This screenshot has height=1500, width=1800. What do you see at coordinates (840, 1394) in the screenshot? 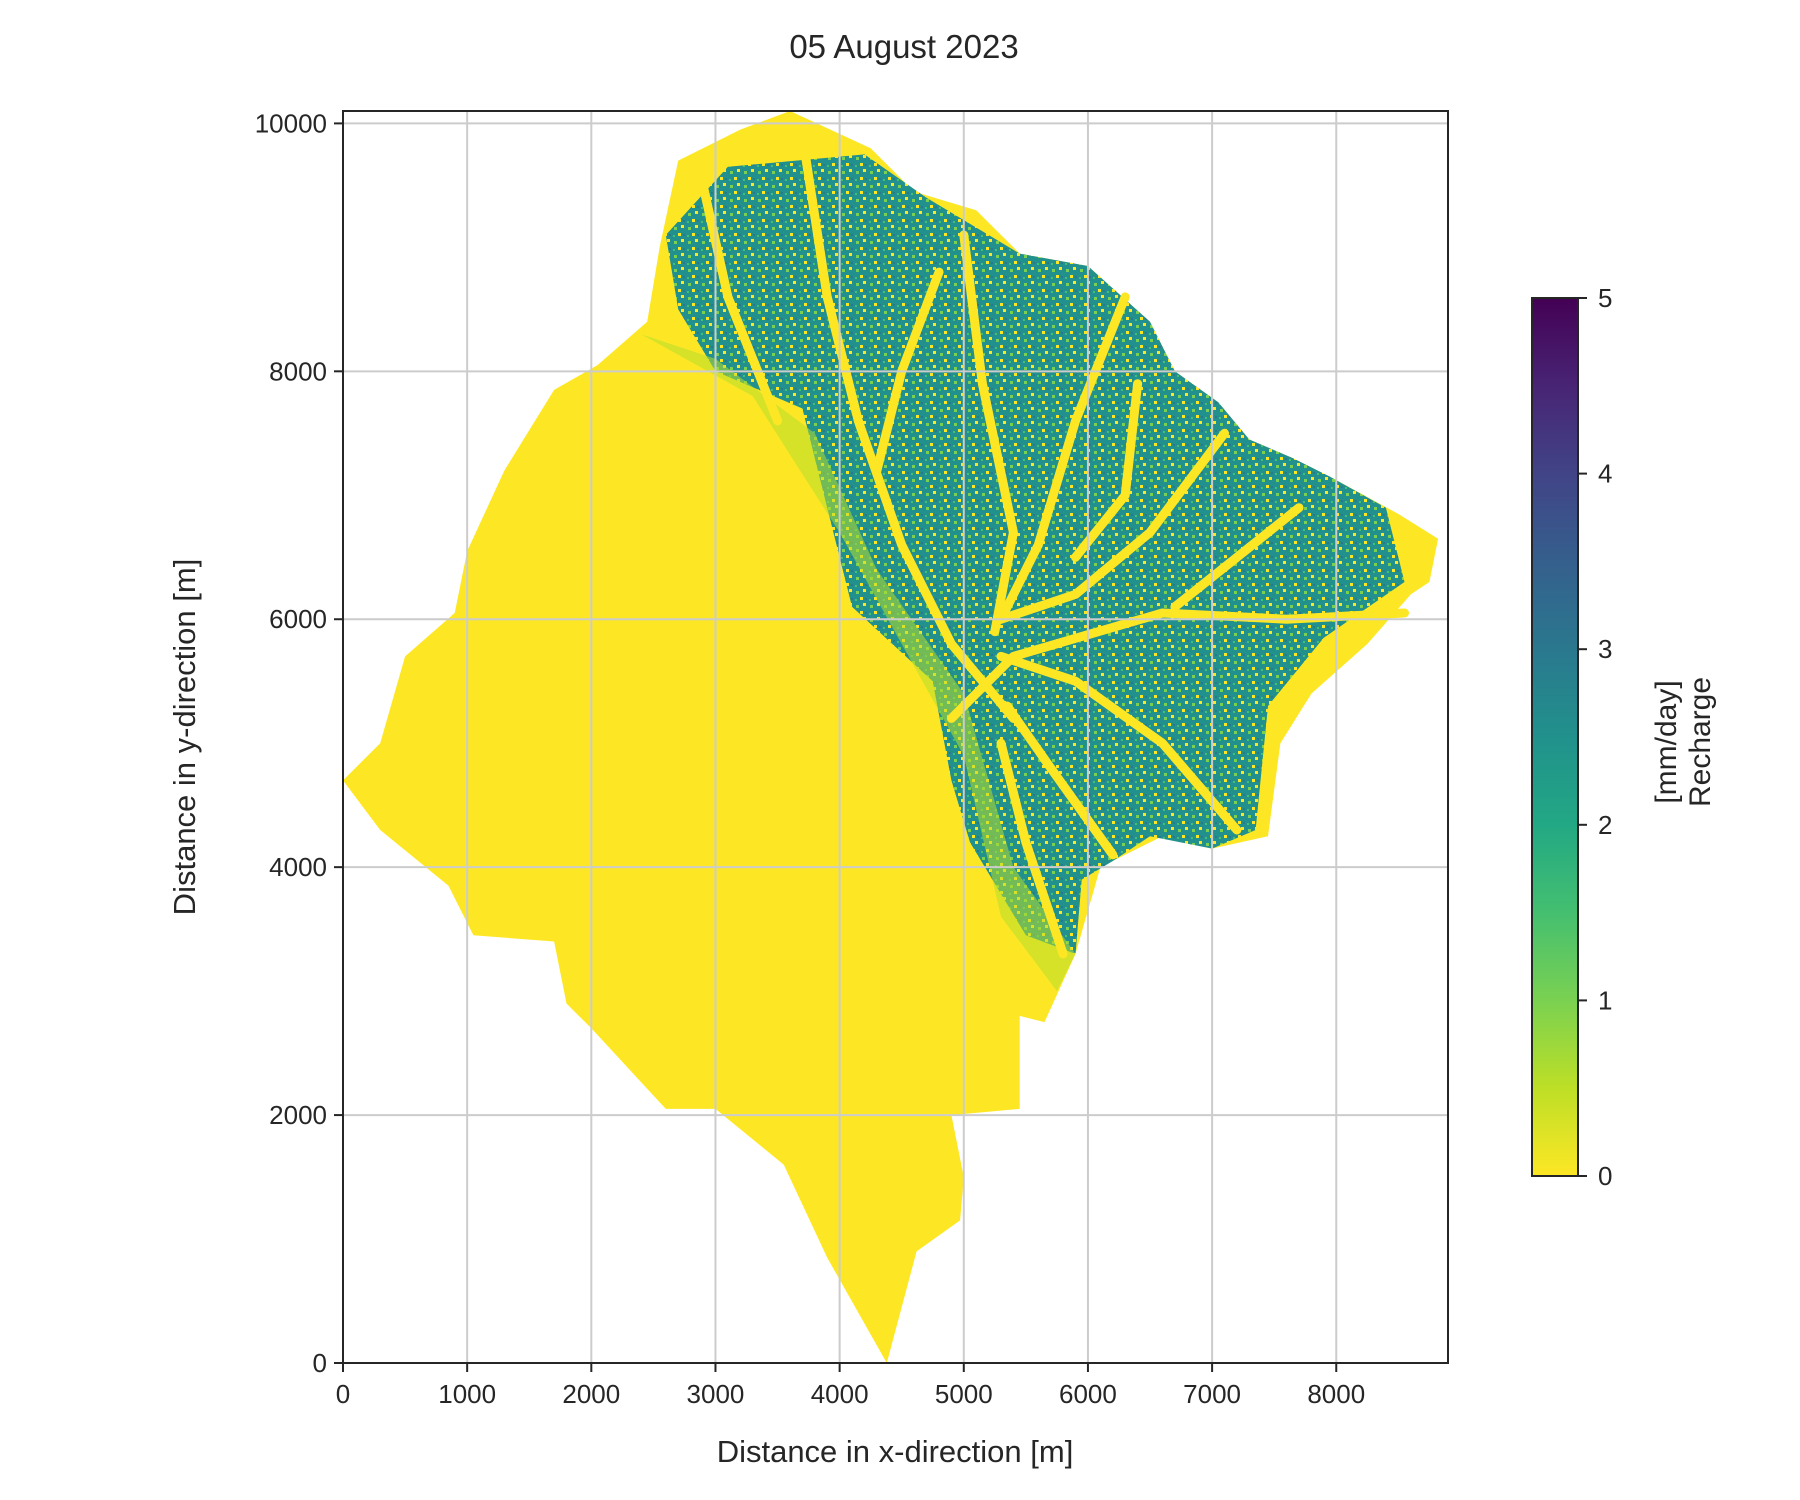
I see `x-tick-label: 4000` at bounding box center [840, 1394].